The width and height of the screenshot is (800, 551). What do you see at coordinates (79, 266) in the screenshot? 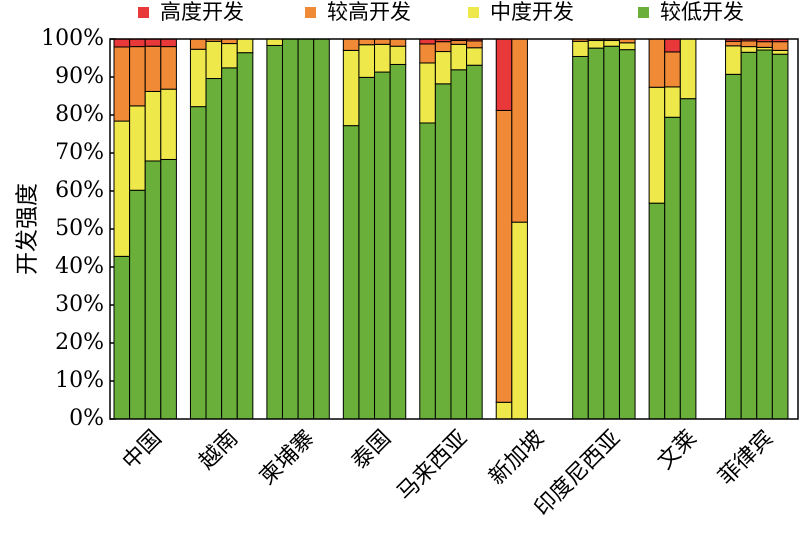
I see `y-tick-label: 40%` at bounding box center [79, 266].